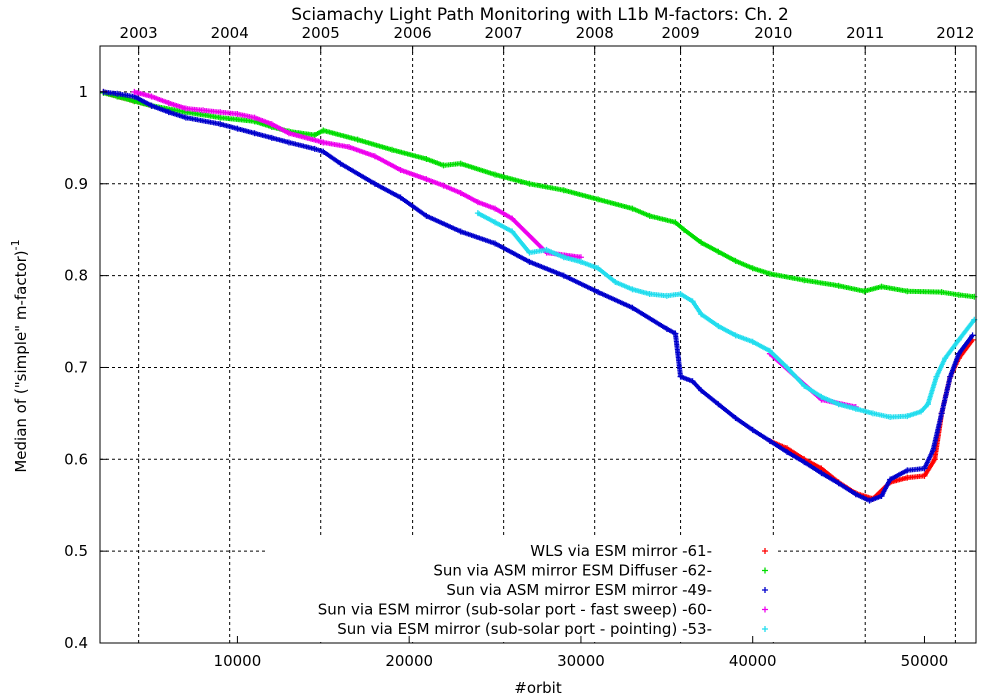  What do you see at coordinates (865, 33) in the screenshot?
I see `top-tick-label: 2011` at bounding box center [865, 33].